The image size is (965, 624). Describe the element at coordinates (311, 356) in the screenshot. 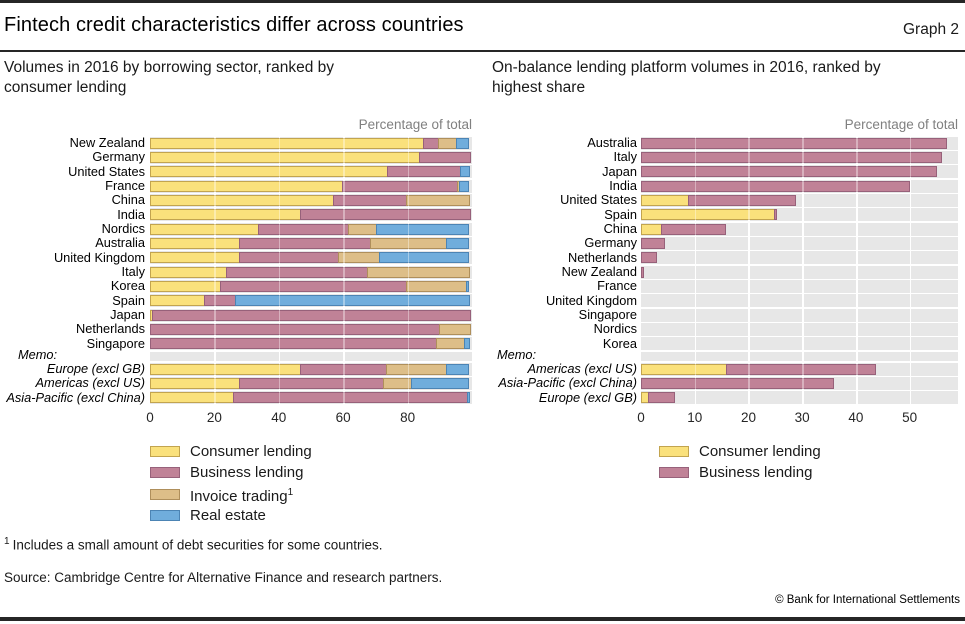

I see `memo-gap-stripe` at that location.